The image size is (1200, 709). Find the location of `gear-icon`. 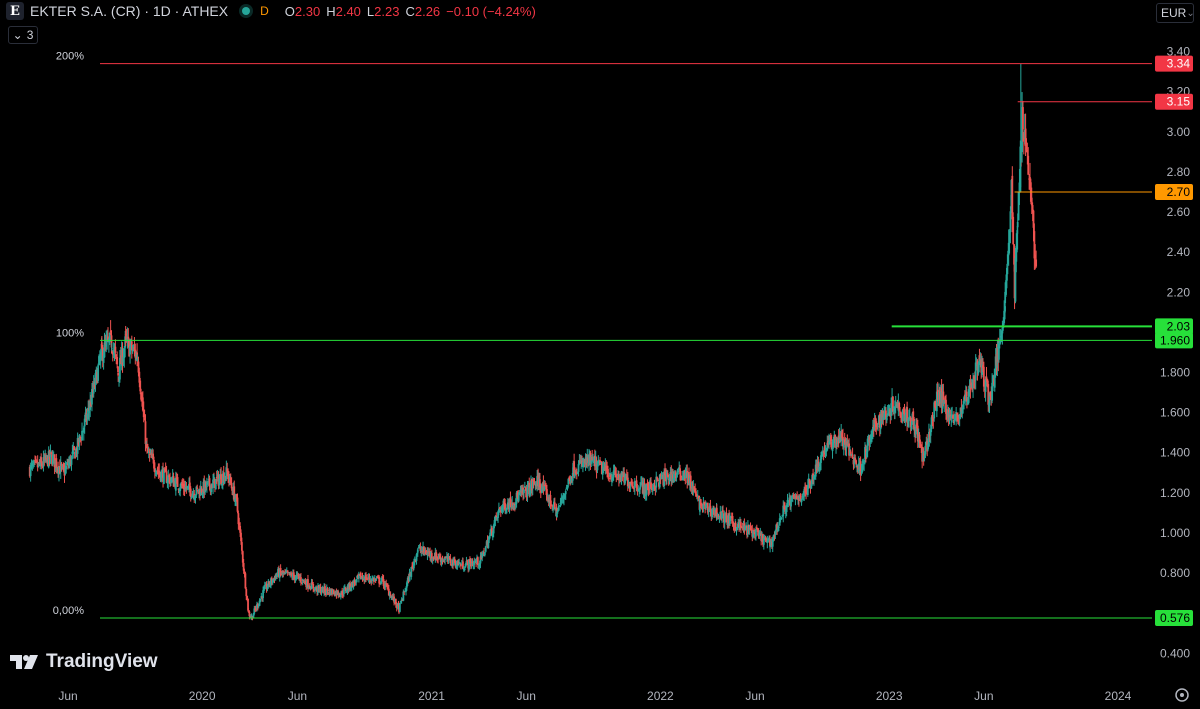

gear-icon is located at coordinates (1182, 695).